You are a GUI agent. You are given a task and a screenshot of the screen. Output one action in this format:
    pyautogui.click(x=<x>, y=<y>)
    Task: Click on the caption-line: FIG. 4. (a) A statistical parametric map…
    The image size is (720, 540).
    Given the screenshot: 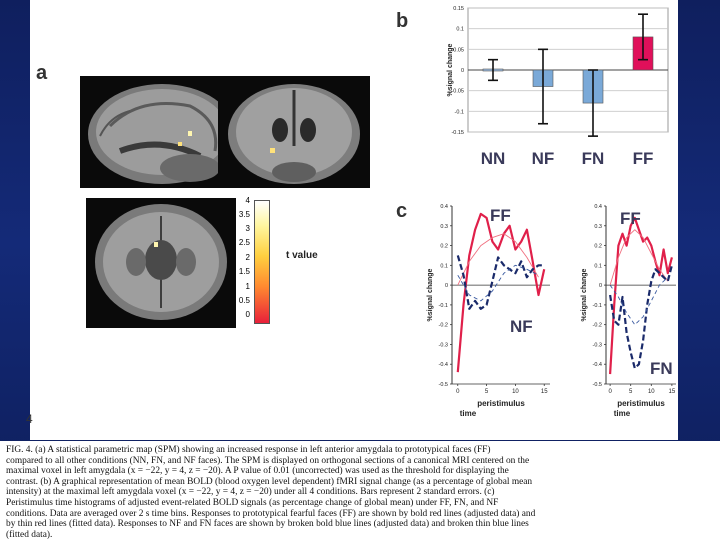 What is the action you would take?
    pyautogui.click(x=248, y=450)
    